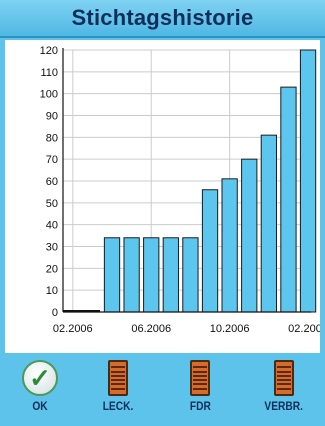 The height and width of the screenshot is (426, 325). What do you see at coordinates (151, 329) in the screenshot?
I see `x-tick-label: 06.2006` at bounding box center [151, 329].